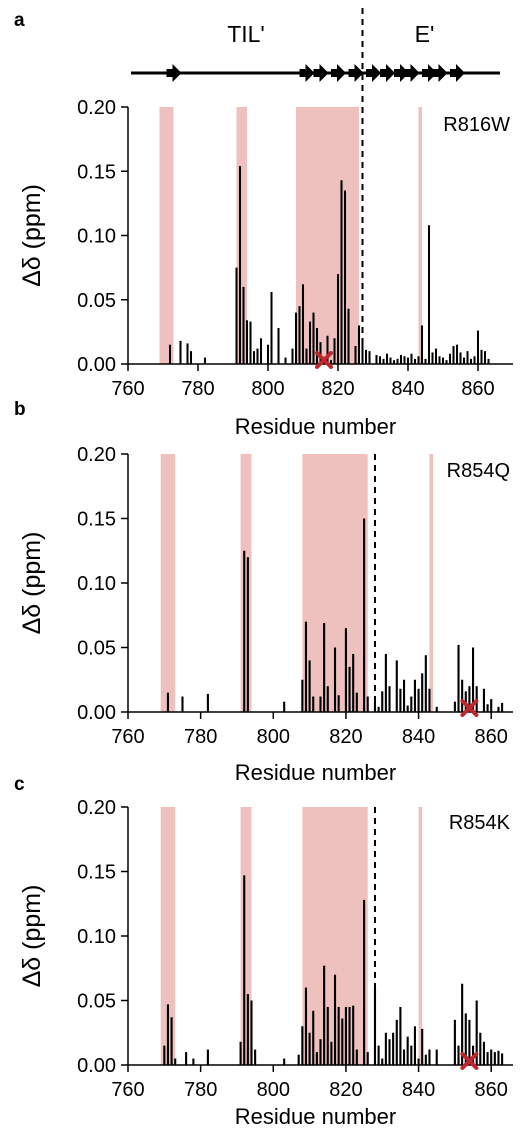  I want to click on y-tick-label: 0.15, so click(96, 873).